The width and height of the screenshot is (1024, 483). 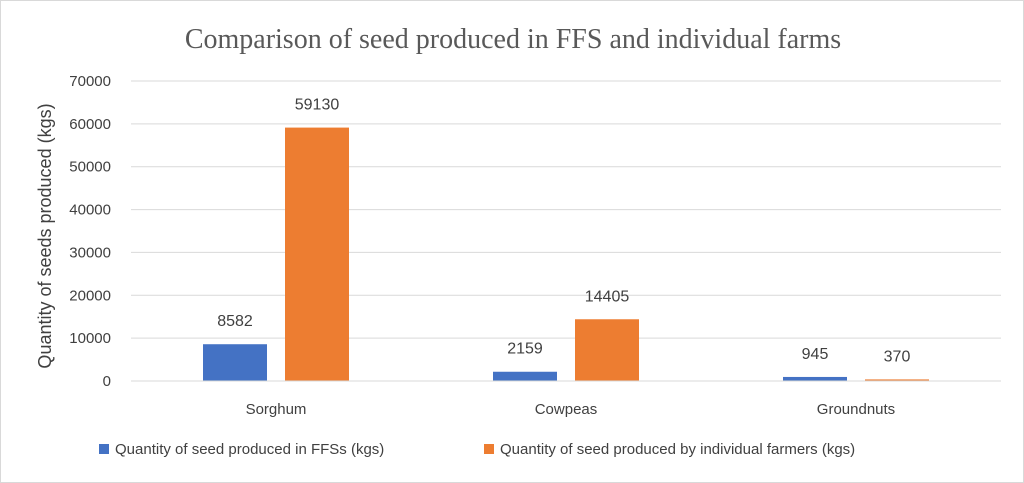 What do you see at coordinates (856, 409) in the screenshot?
I see `x-category-label: Groundnuts` at bounding box center [856, 409].